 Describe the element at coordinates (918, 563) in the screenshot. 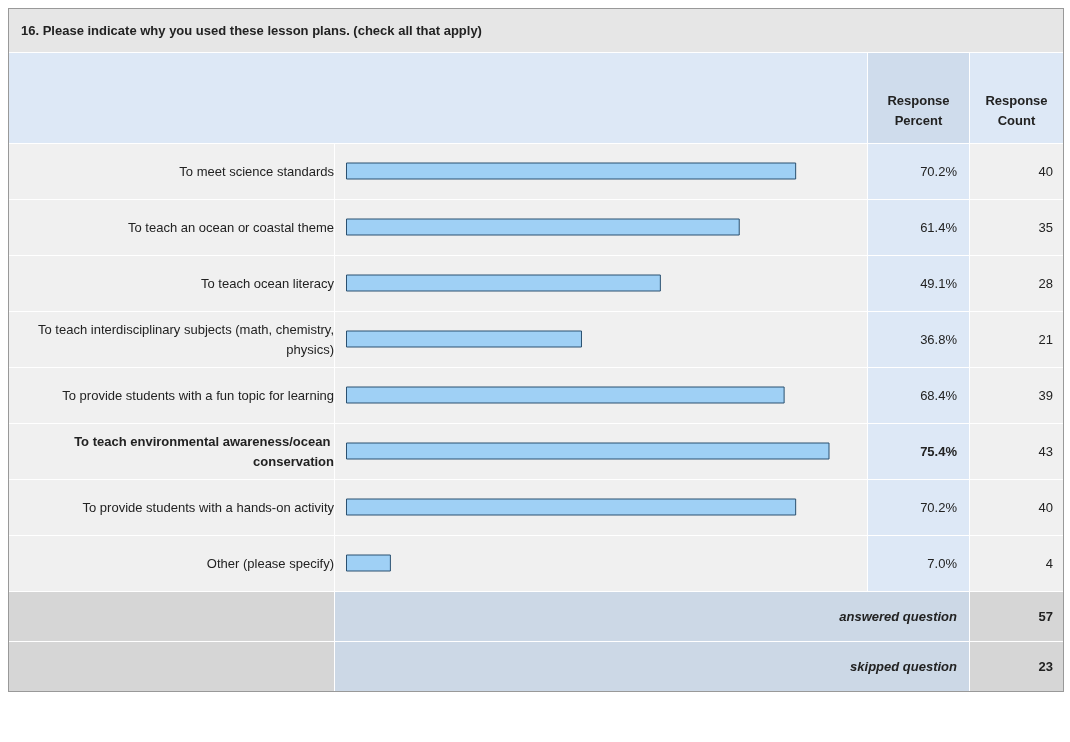

I see `data-label: 7.0%` at that location.